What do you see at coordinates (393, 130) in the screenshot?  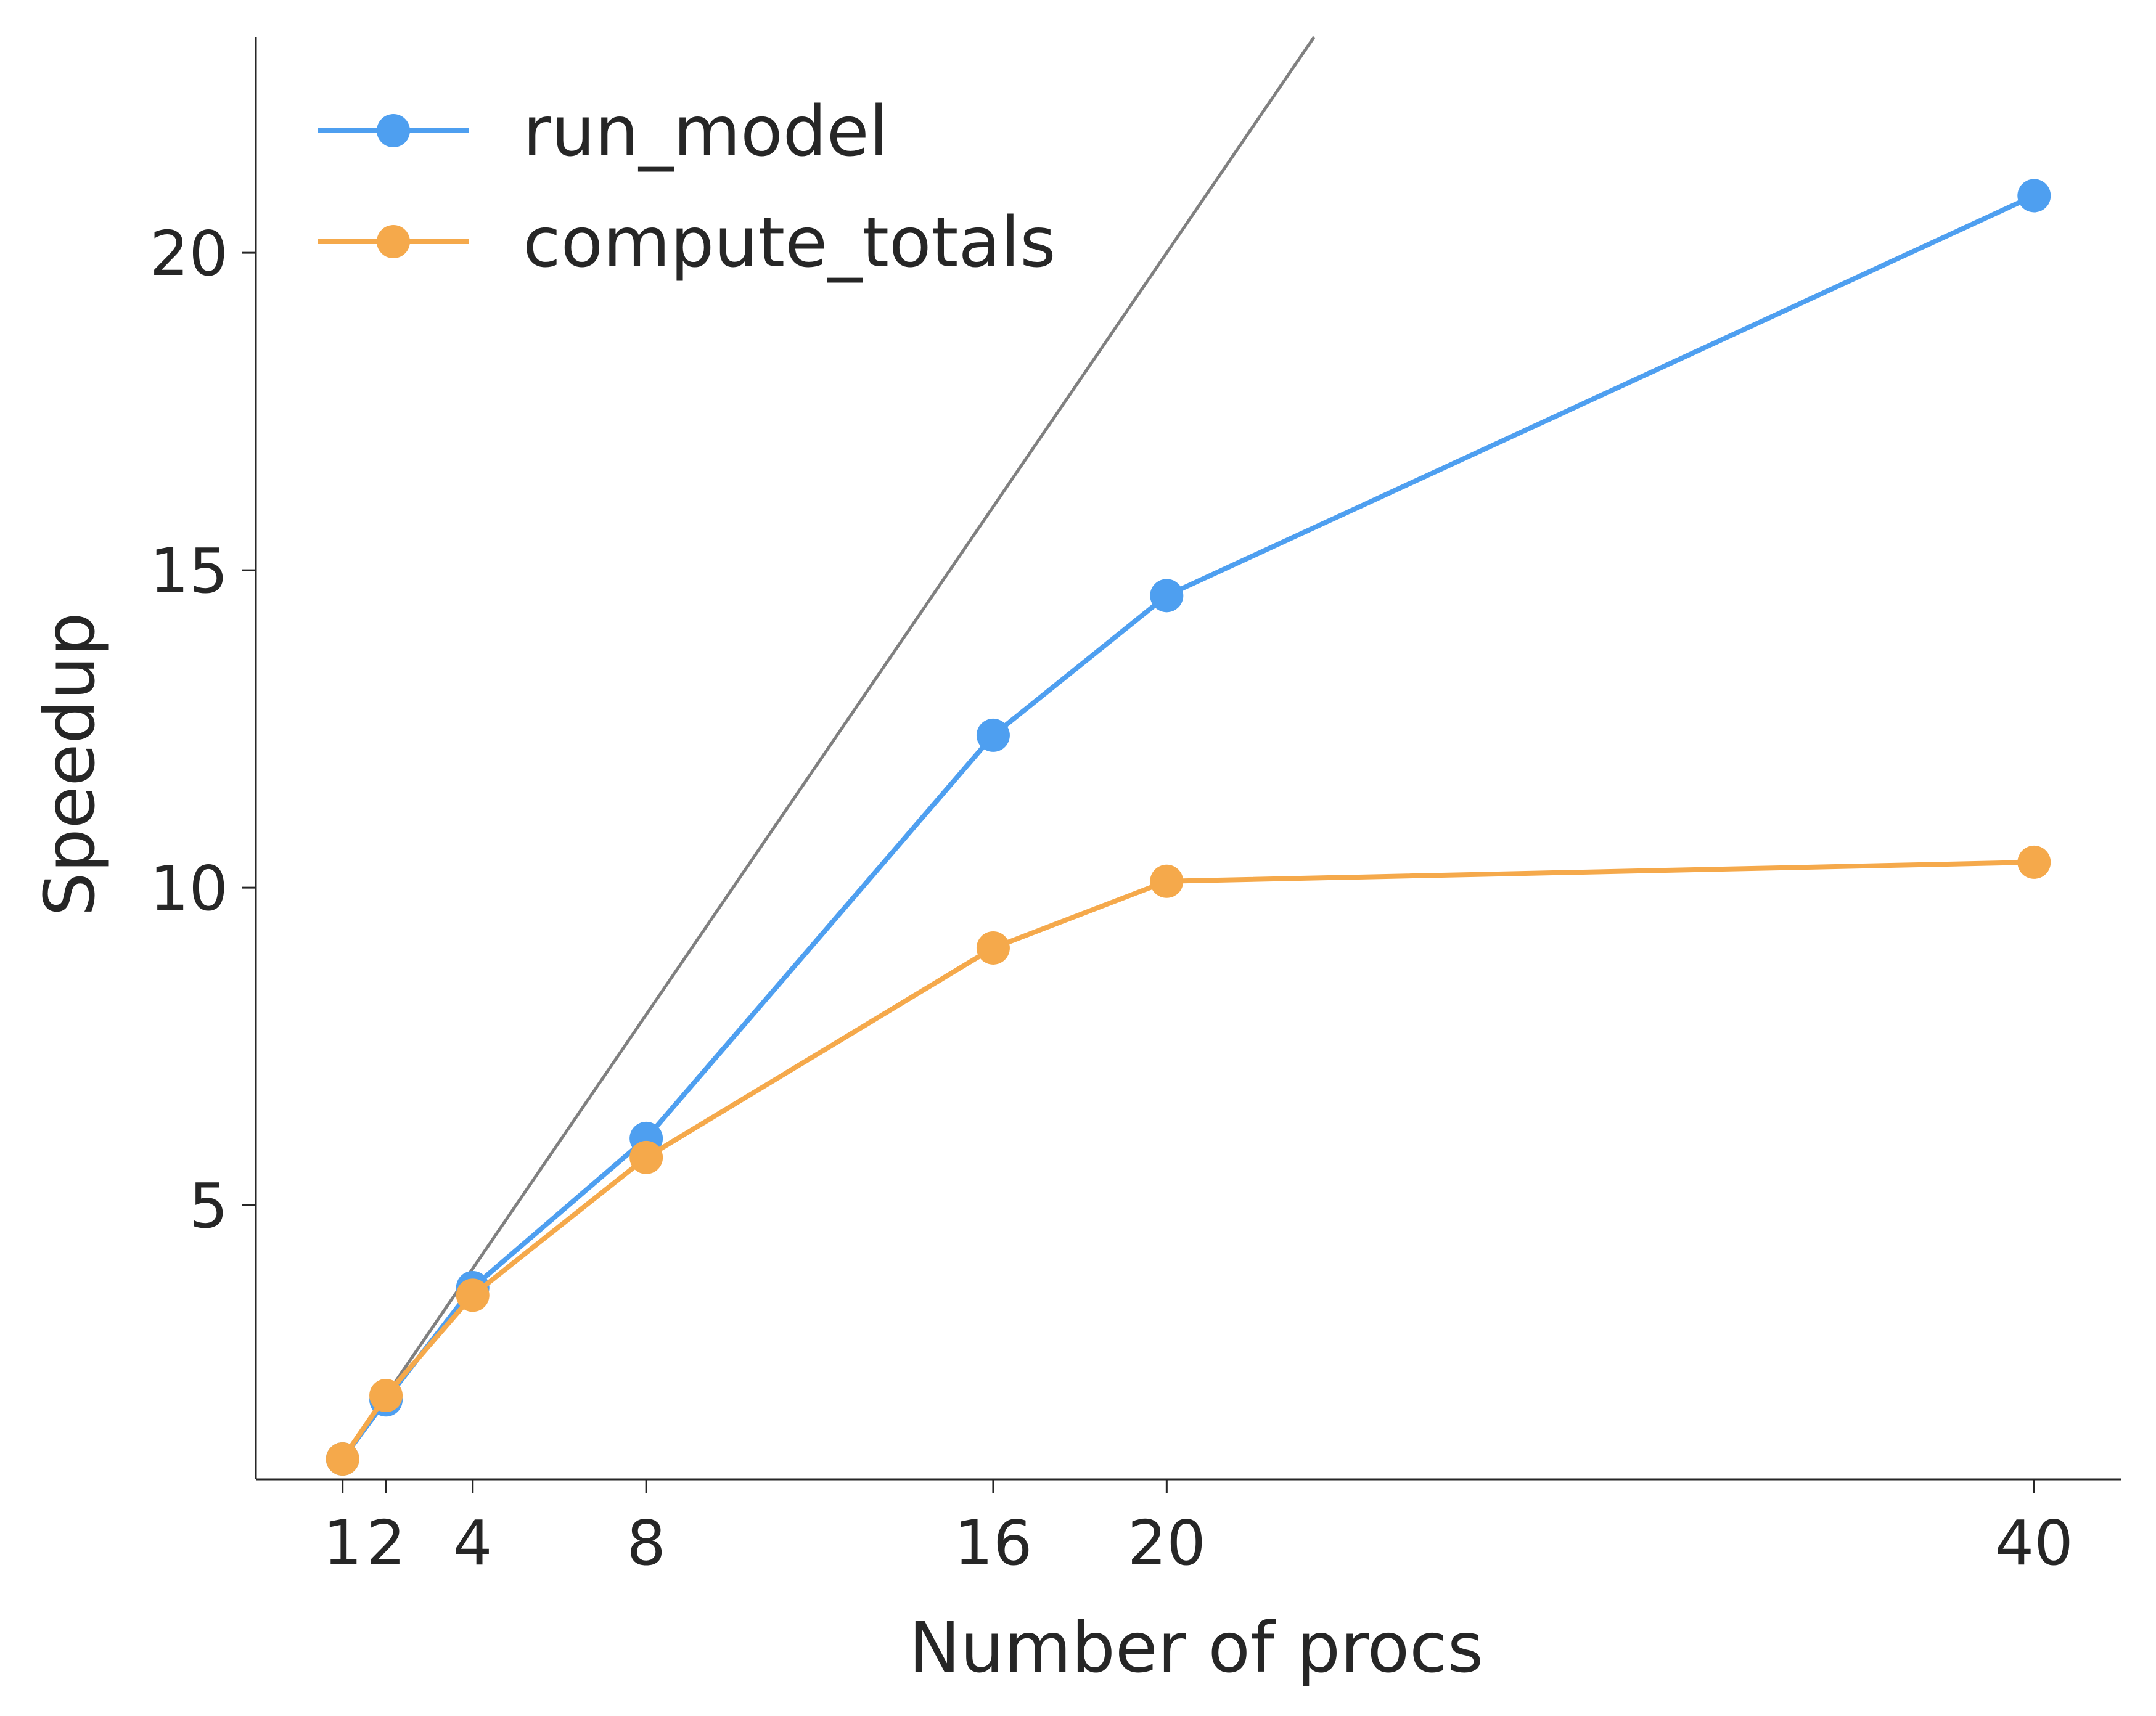 I see `legend-marker-run-model` at bounding box center [393, 130].